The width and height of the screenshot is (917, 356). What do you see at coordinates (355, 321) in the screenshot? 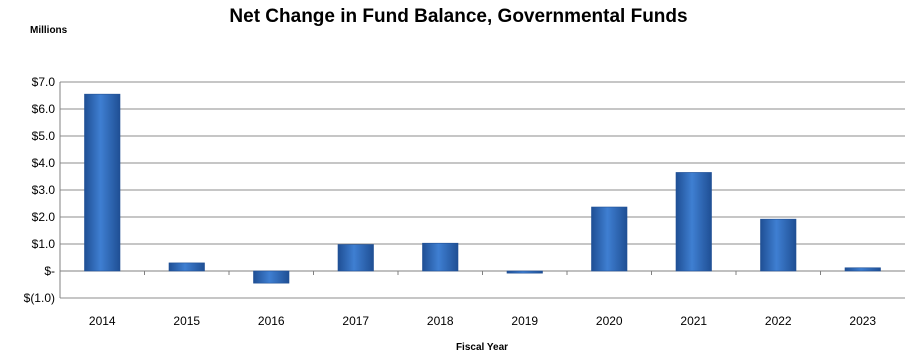
I see `x-tick-label: 2017` at bounding box center [355, 321].